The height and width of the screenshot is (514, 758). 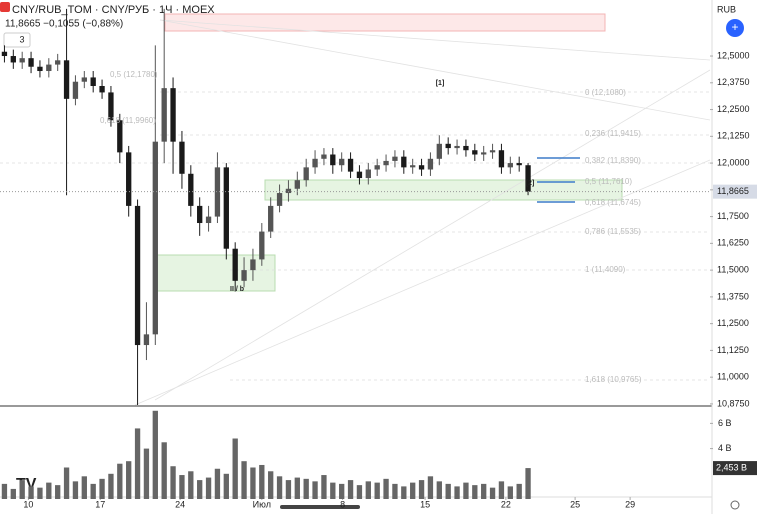 What do you see at coordinates (100, 504) in the screenshot?
I see `x-tick-label: 17` at bounding box center [100, 504].